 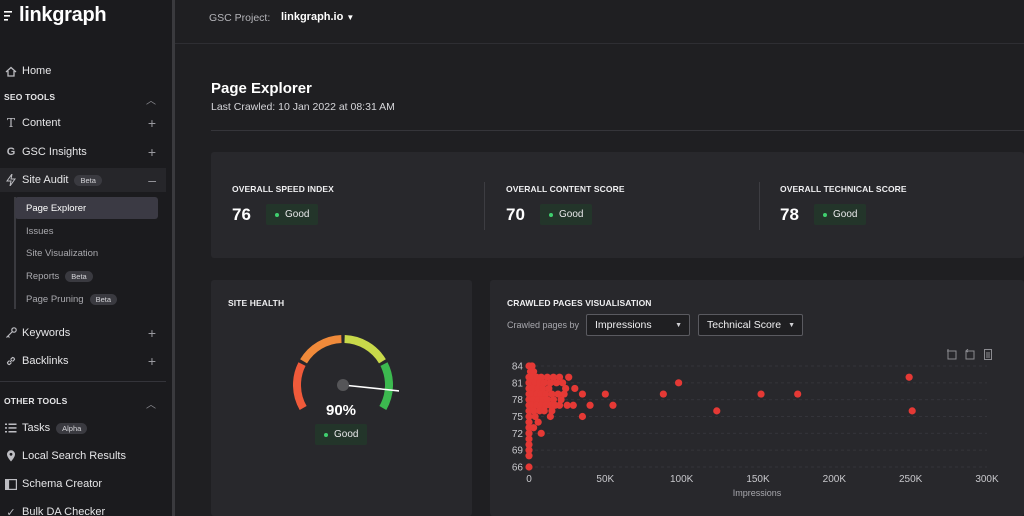 What do you see at coordinates (83, 456) in the screenshot?
I see `sidebar-item-local-search: Local Search Results` at bounding box center [83, 456].